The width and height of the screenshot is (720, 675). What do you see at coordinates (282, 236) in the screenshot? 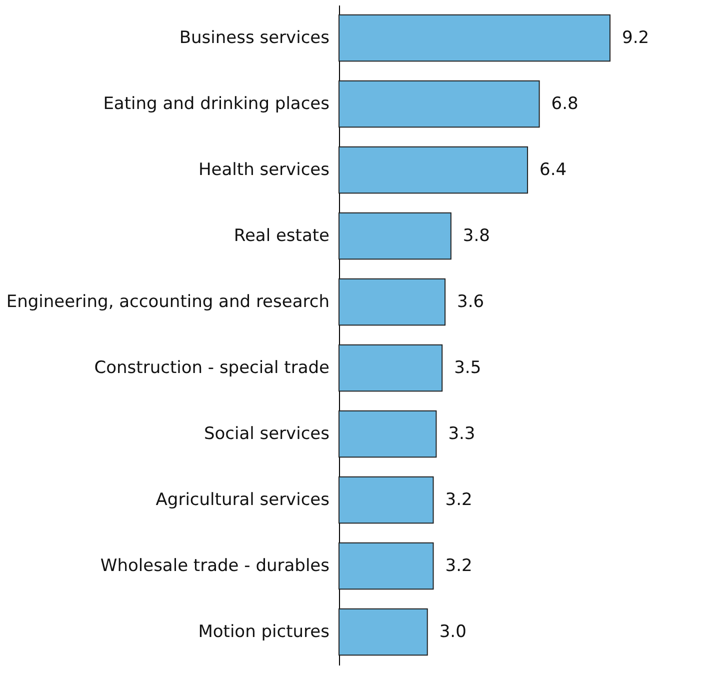
I see `y-tick-label: Real estate` at bounding box center [282, 236].